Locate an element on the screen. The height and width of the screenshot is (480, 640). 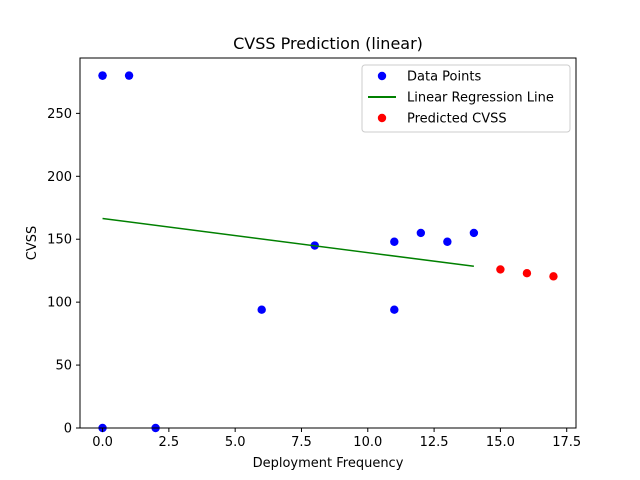
legend-label-2: Predicted CVSS is located at coordinates (457, 119).